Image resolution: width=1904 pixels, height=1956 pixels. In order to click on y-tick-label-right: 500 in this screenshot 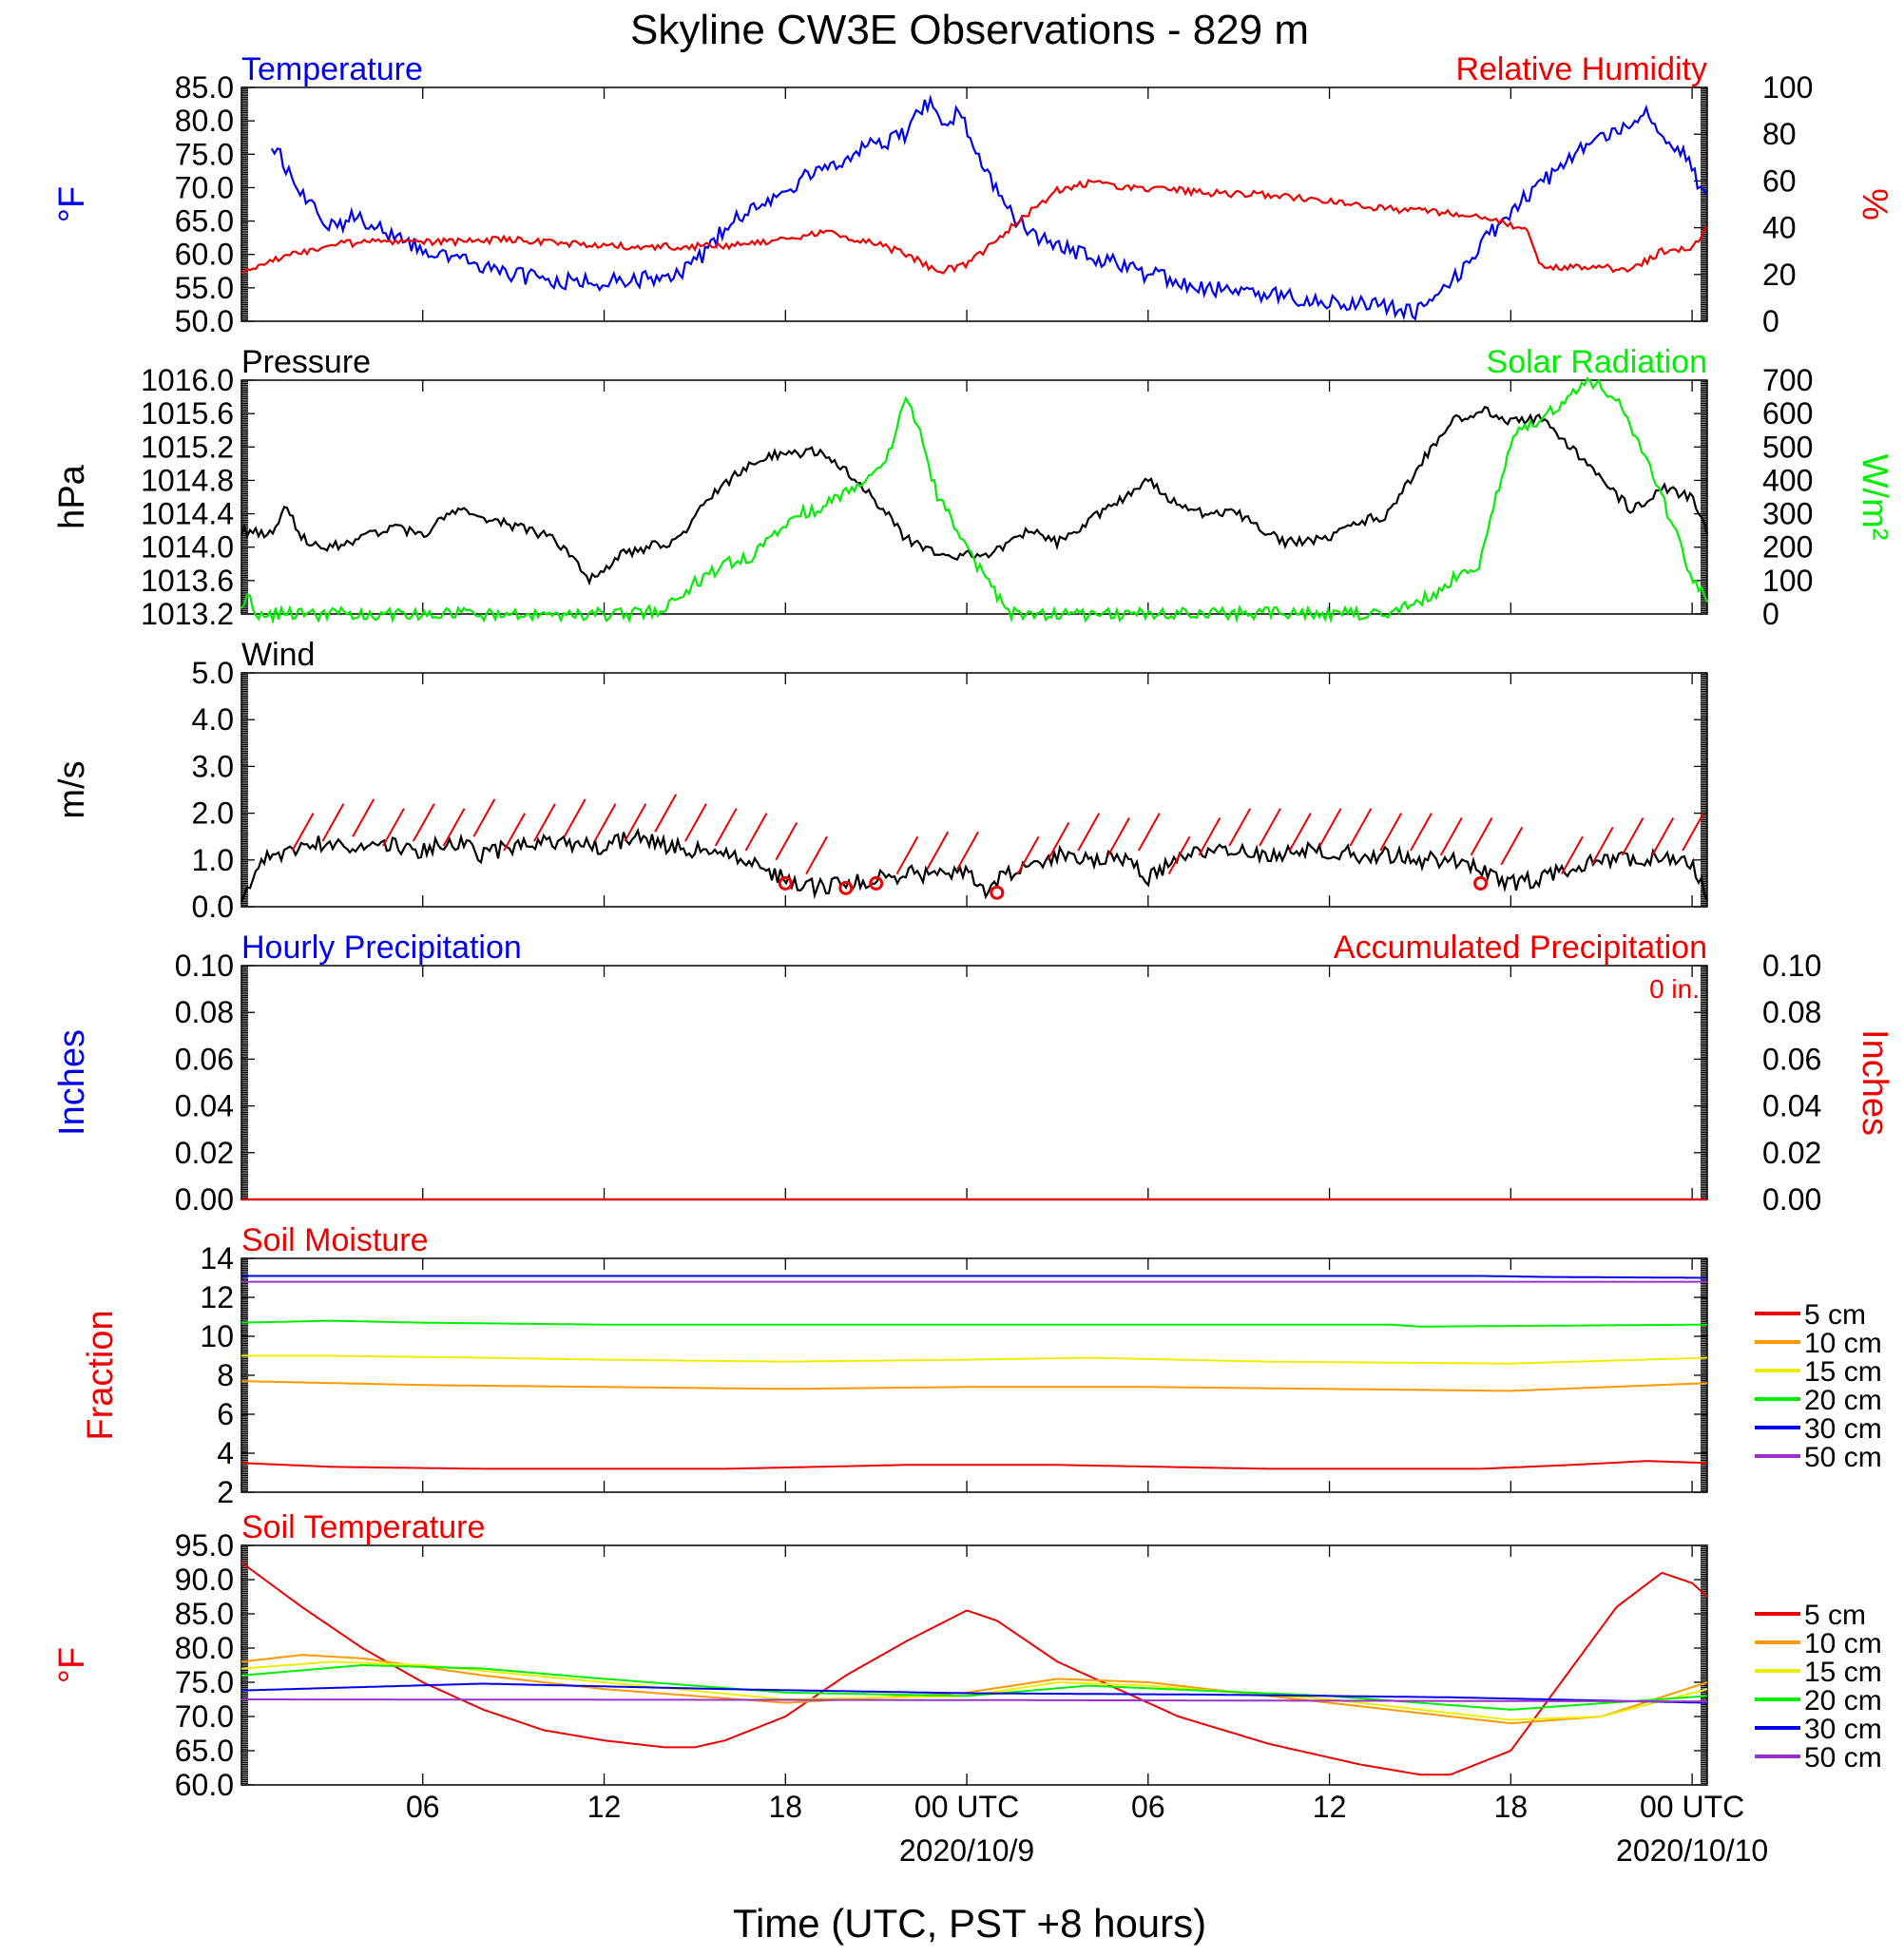, I will do `click(1787, 447)`.